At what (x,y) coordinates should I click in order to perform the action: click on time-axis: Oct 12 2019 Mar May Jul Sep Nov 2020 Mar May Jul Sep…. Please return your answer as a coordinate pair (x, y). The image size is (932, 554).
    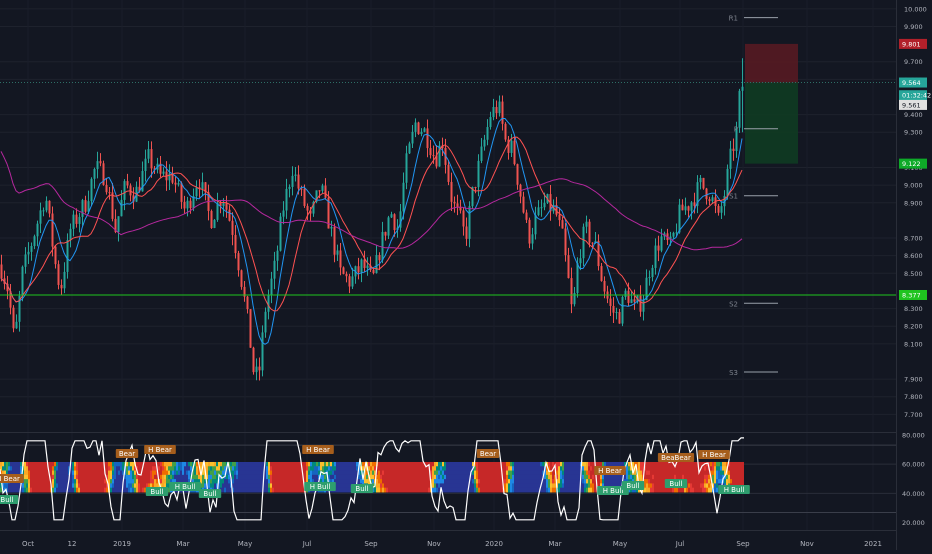
    Looking at the image, I should click on (448, 539).